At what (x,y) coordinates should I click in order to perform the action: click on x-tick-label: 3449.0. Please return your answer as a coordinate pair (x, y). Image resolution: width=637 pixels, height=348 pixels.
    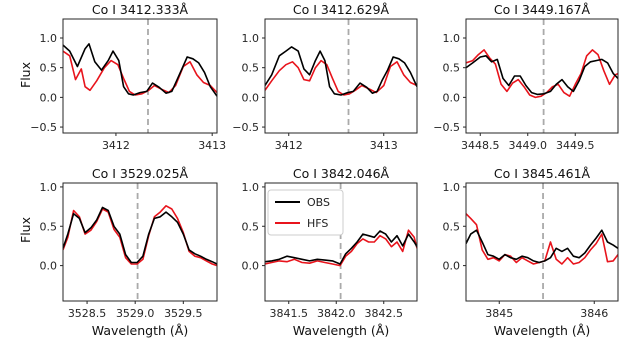
    Looking at the image, I should click on (528, 145).